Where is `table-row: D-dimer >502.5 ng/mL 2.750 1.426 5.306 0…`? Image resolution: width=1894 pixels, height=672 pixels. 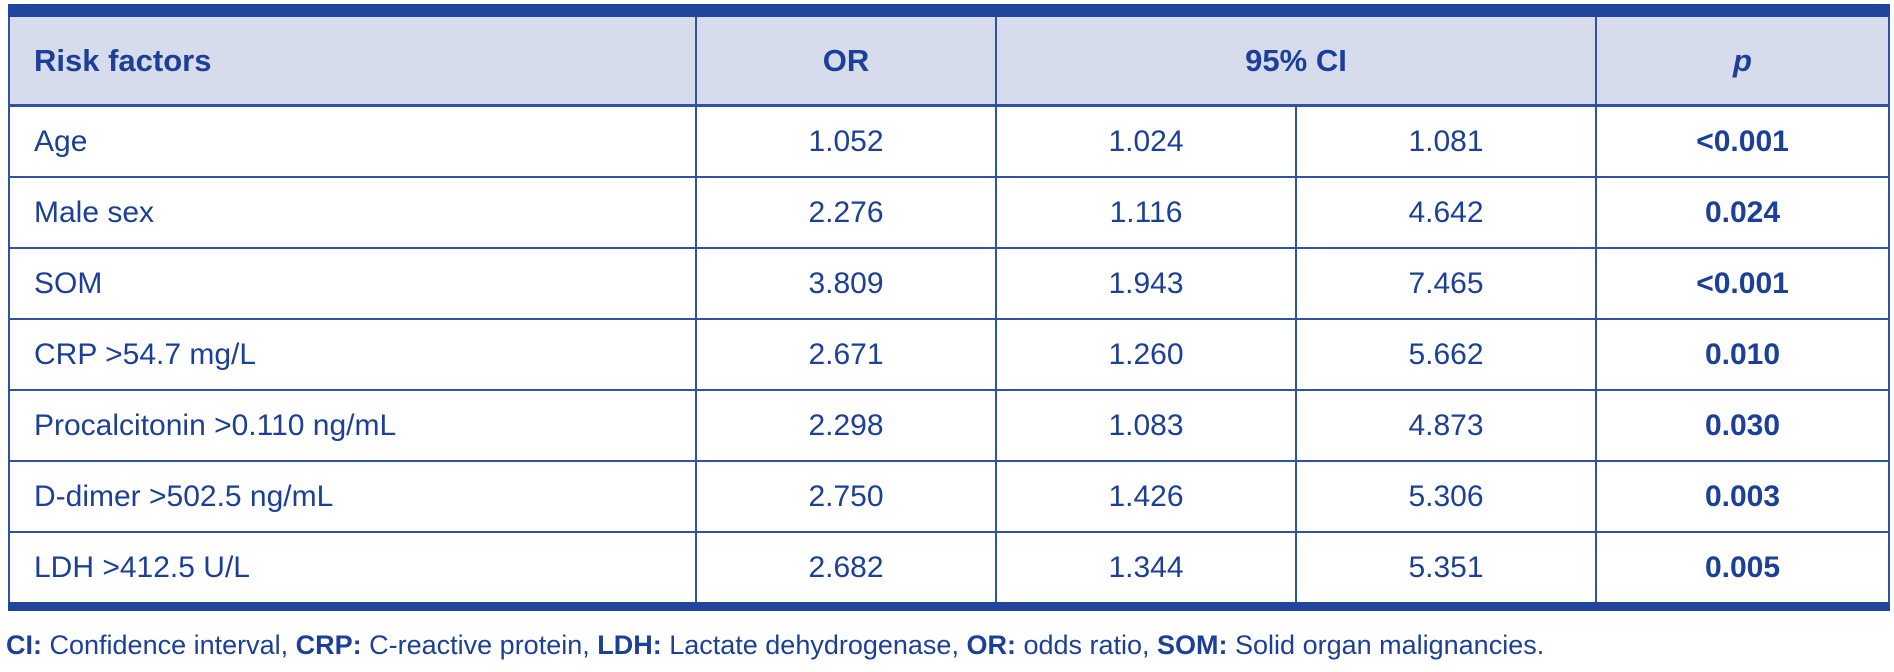 table-row: D-dimer >502.5 ng/mL 2.750 1.426 5.306 0… is located at coordinates (949, 496).